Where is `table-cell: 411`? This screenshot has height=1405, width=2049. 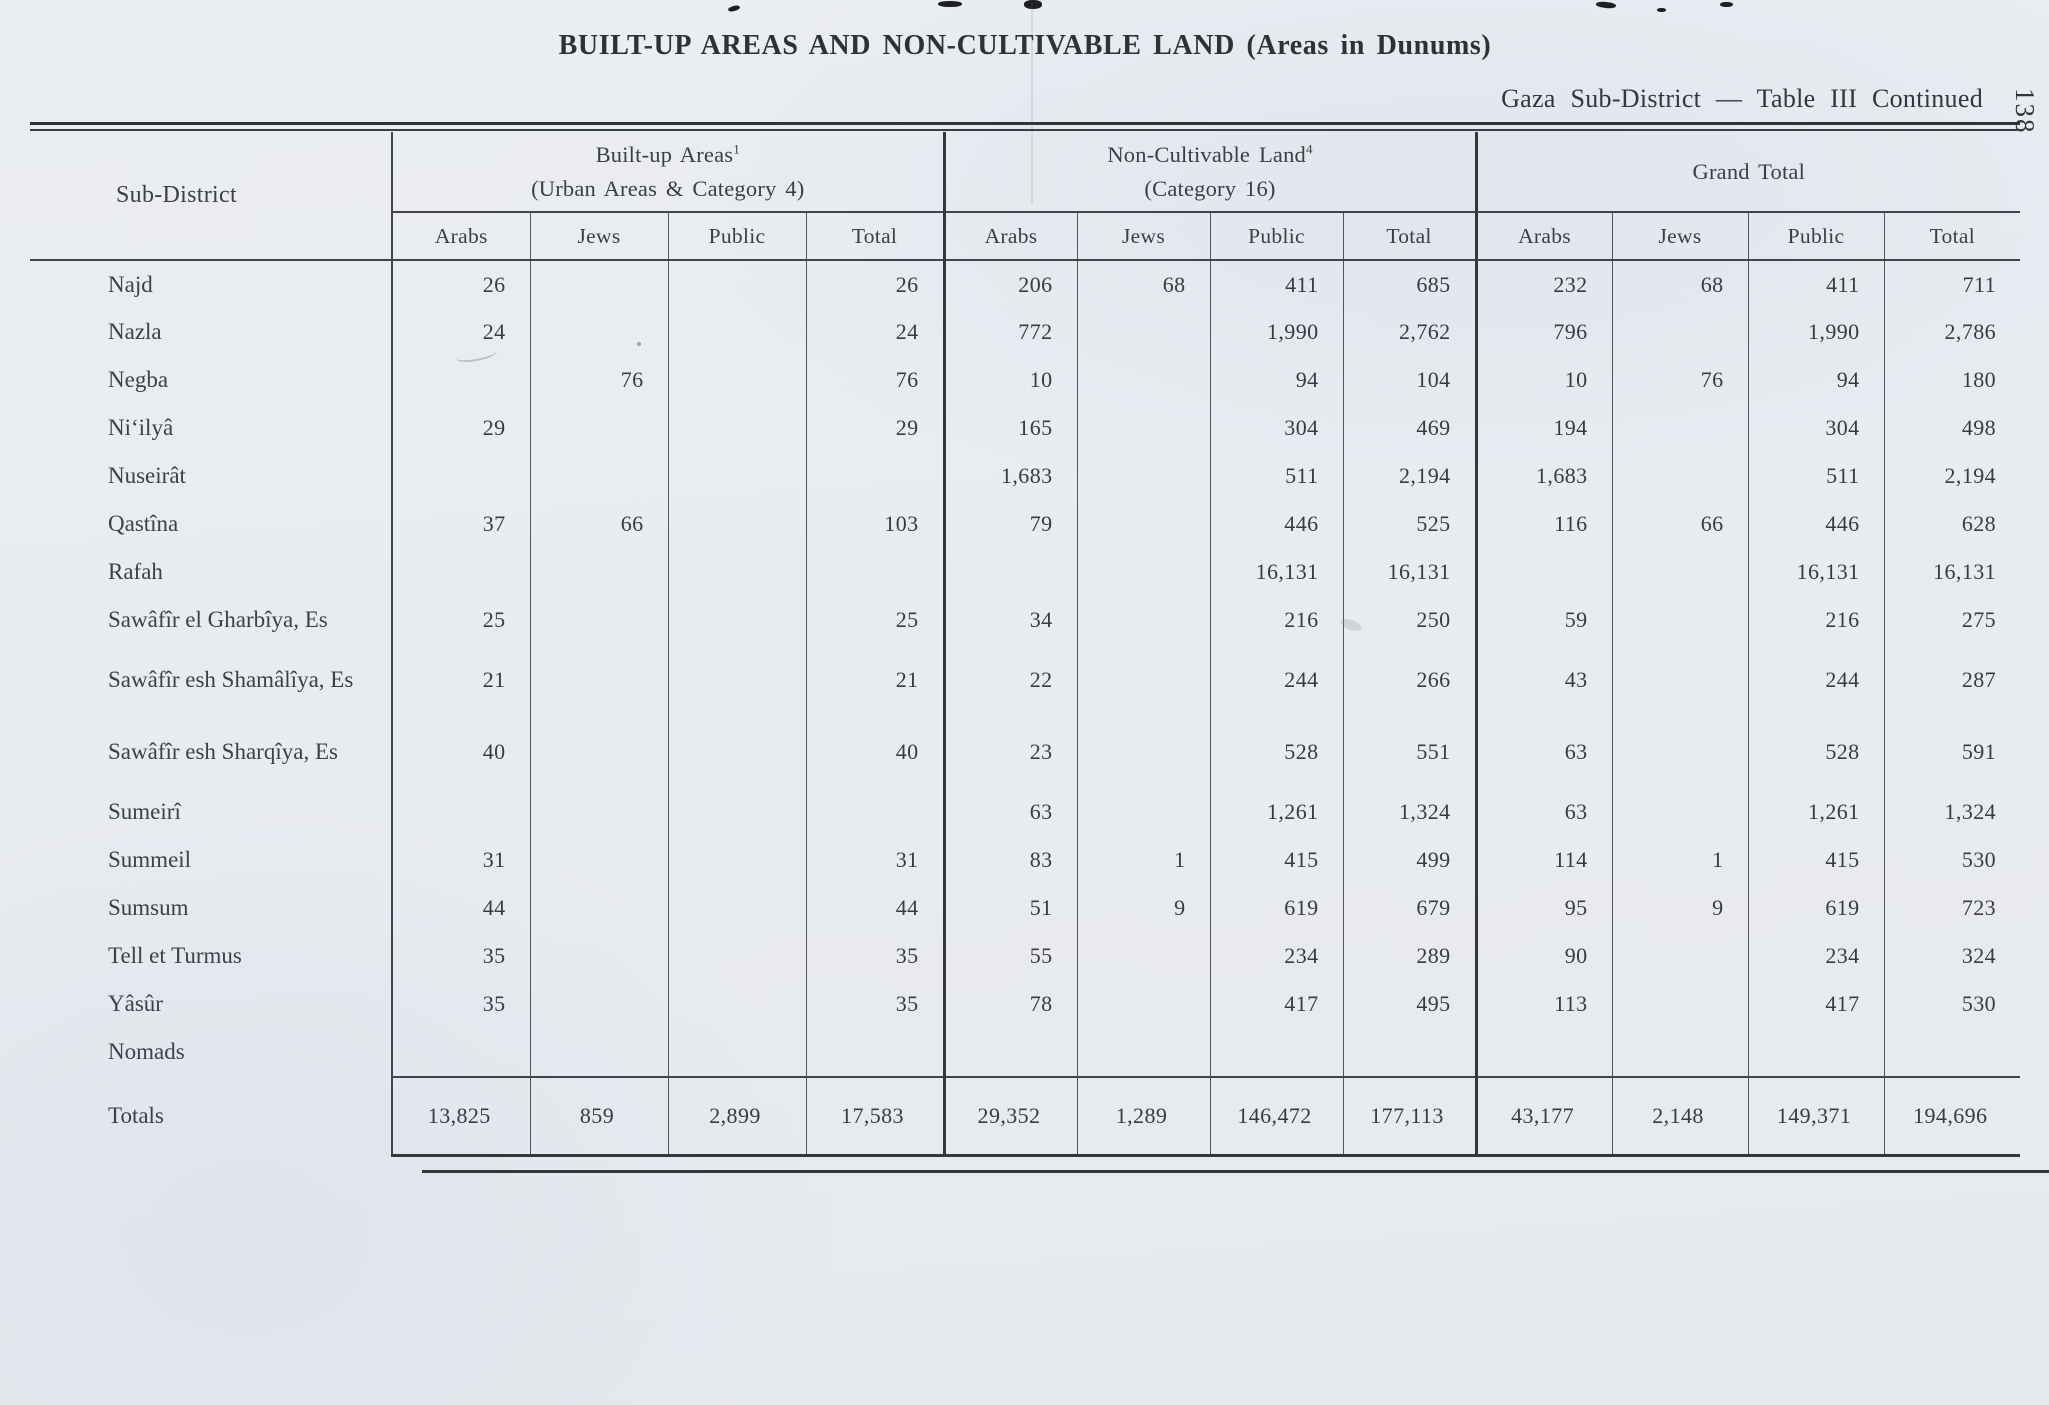
table-cell: 411 is located at coordinates (1816, 284).